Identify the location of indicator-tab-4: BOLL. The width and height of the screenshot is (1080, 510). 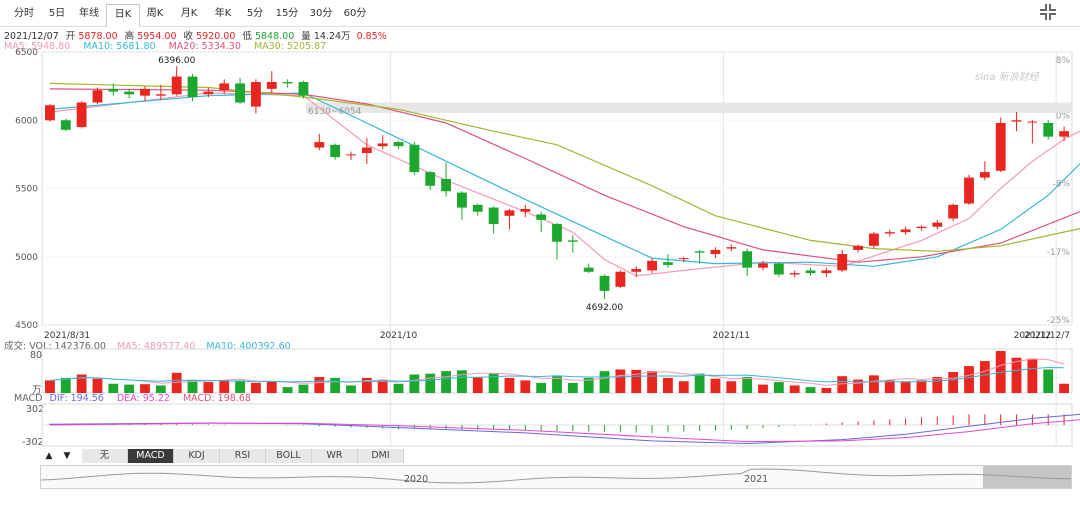
(289, 456).